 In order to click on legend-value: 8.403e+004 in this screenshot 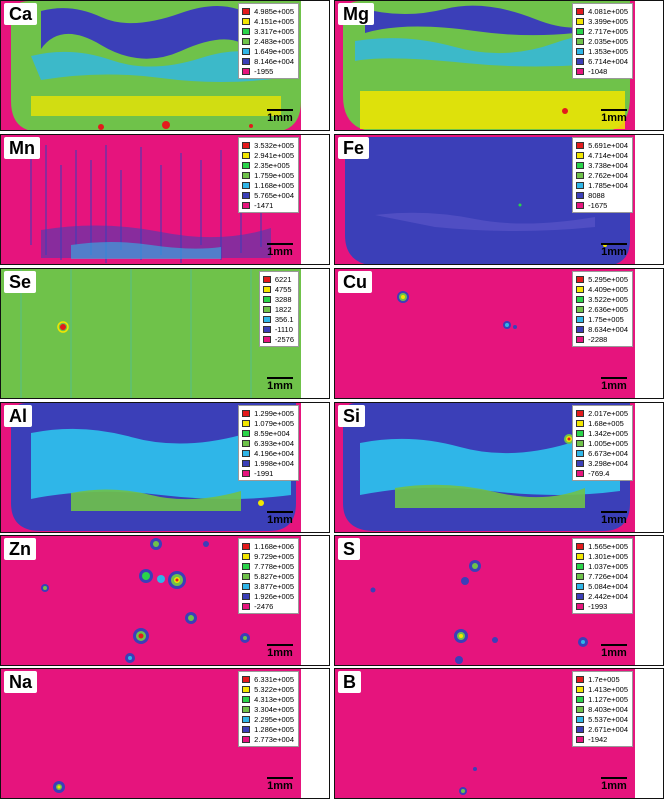, I will do `click(608, 709)`.